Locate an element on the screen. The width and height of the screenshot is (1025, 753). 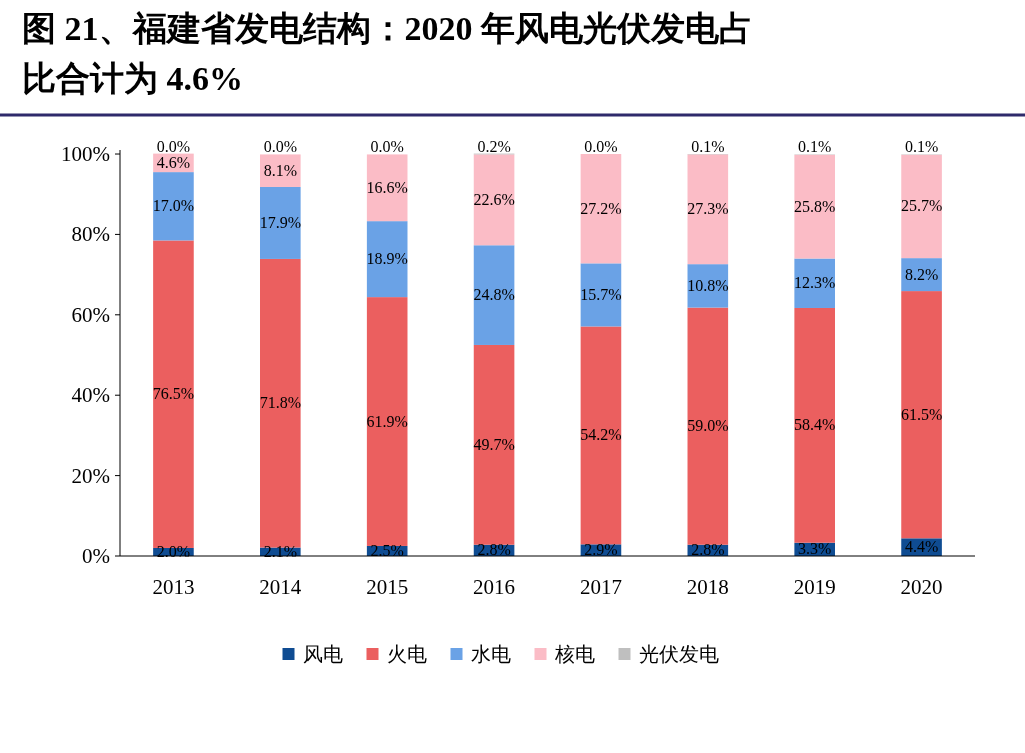
data-label: 16.6% is located at coordinates (387, 187).